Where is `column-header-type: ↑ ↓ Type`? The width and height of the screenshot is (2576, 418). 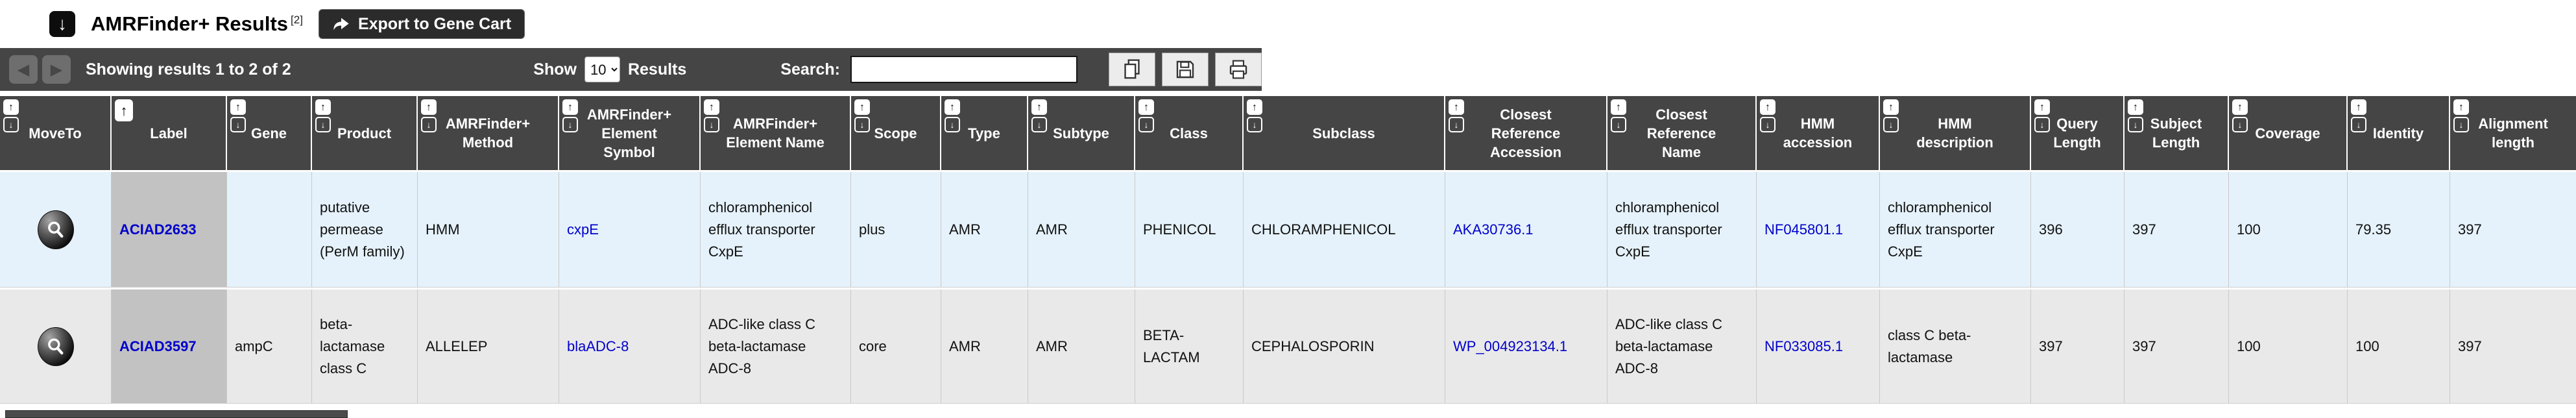
column-header-type: ↑ ↓ Type is located at coordinates (984, 133).